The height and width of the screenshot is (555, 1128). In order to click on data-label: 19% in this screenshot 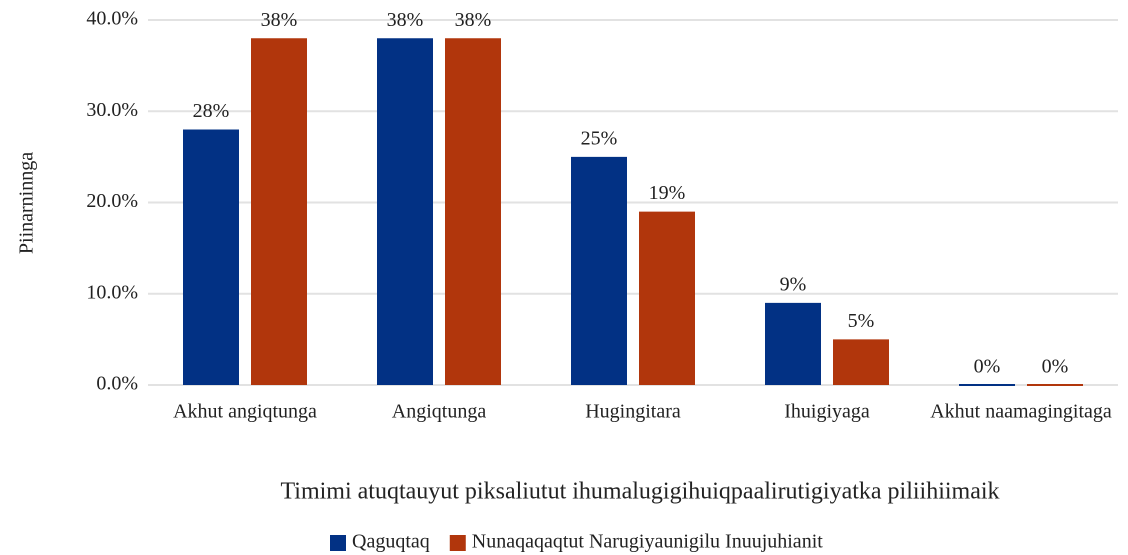, I will do `click(667, 193)`.